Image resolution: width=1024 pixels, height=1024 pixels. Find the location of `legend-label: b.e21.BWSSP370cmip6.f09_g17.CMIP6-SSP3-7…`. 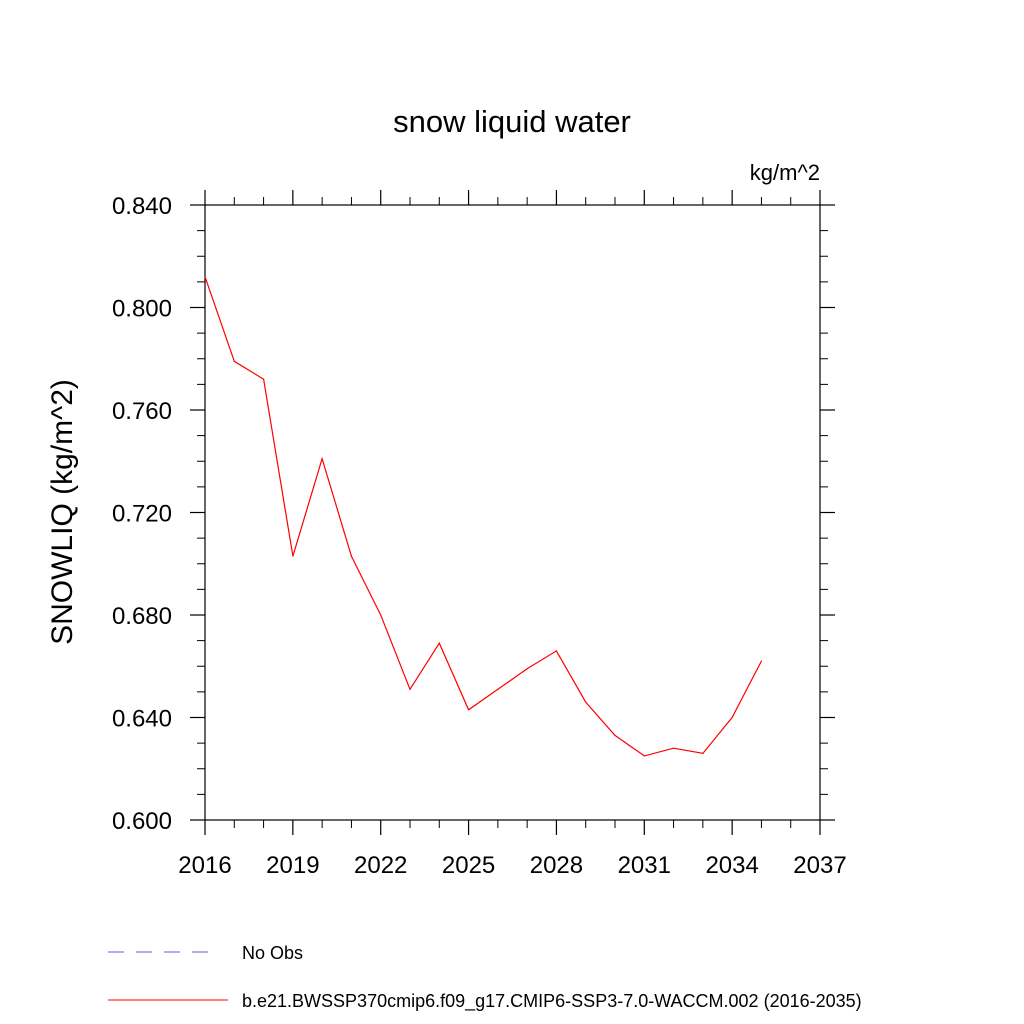

legend-label: b.e21.BWSSP370cmip6.f09_g17.CMIP6-SSP3-7… is located at coordinates (552, 1001).